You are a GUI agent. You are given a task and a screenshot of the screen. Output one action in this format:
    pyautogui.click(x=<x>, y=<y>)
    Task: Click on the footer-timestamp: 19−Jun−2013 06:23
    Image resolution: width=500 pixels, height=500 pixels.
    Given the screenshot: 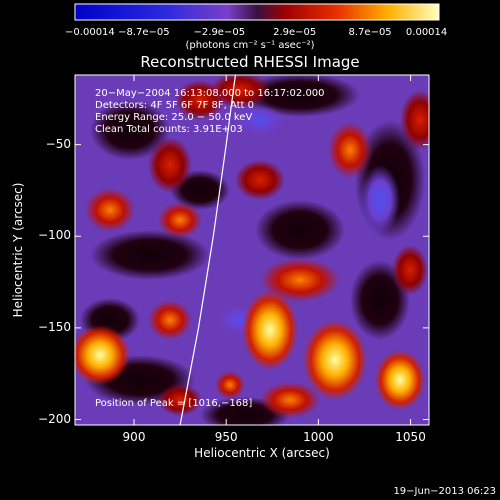 What is the action you would take?
    pyautogui.click(x=444, y=491)
    